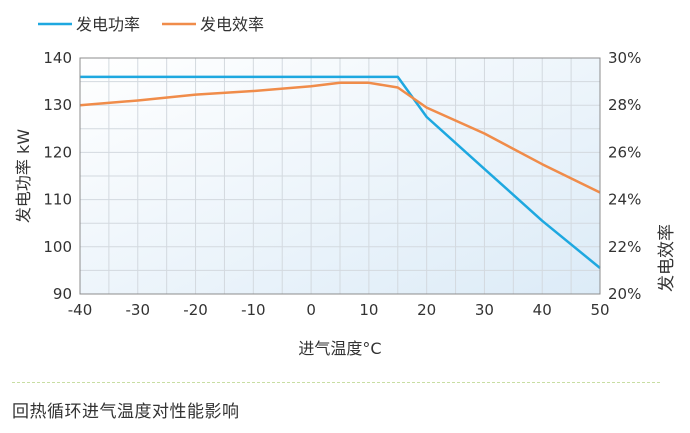  What do you see at coordinates (232, 24) in the screenshot?
I see `legend-label: 发电效率` at bounding box center [232, 24].